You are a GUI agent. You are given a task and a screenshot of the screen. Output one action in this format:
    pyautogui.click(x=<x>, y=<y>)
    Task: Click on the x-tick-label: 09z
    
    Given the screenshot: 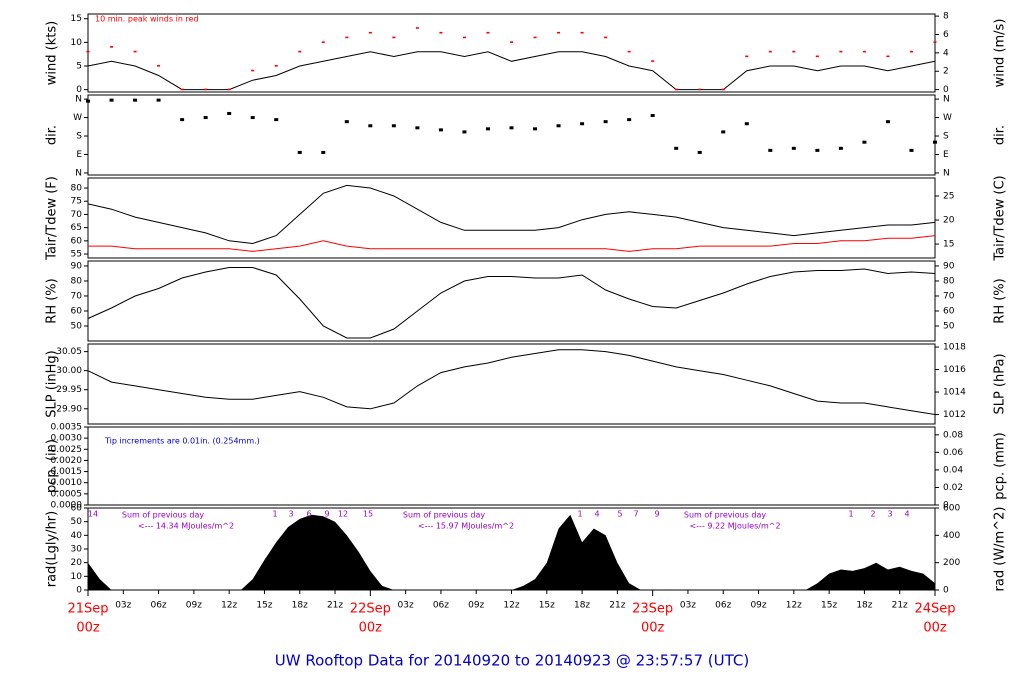 What is the action you would take?
    pyautogui.click(x=476, y=606)
    